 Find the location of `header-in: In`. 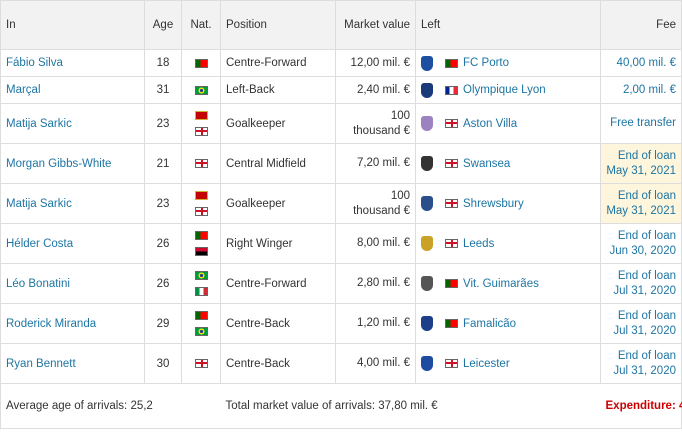

header-in: In is located at coordinates (72, 25).